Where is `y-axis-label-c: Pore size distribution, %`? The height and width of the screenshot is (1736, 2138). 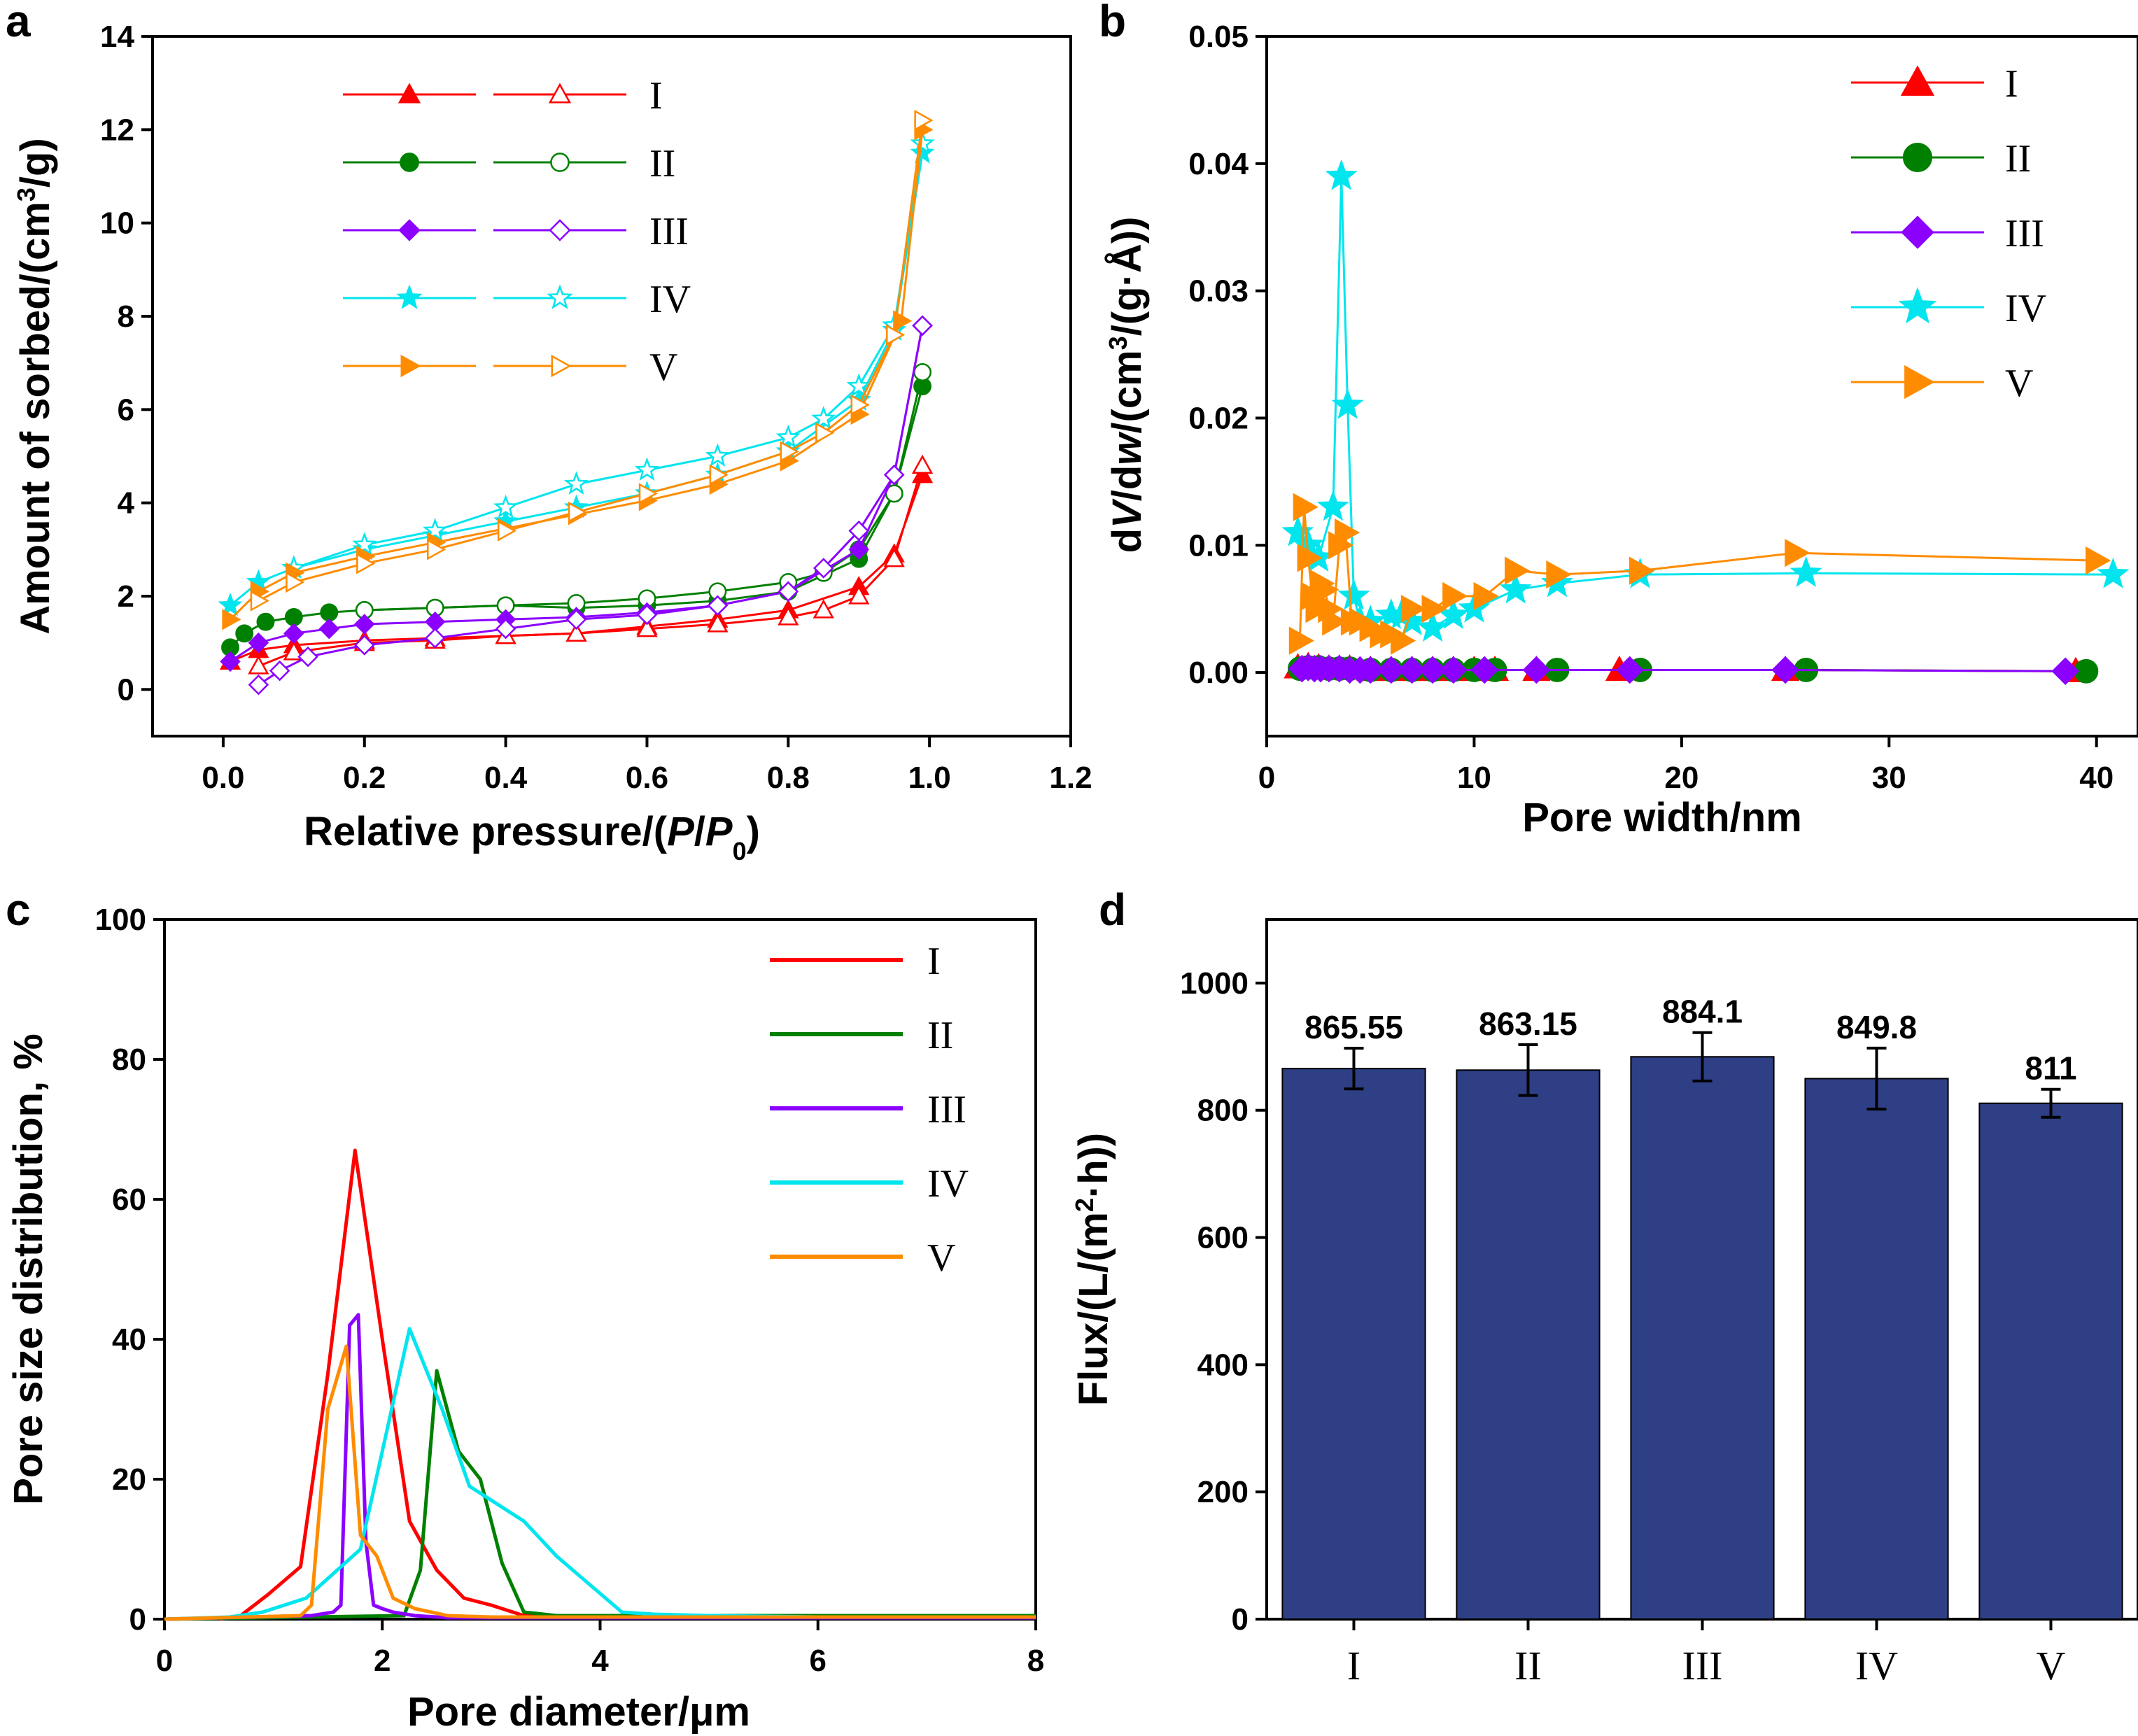
y-axis-label-c: Pore size distribution, % is located at coordinates (29, 1269).